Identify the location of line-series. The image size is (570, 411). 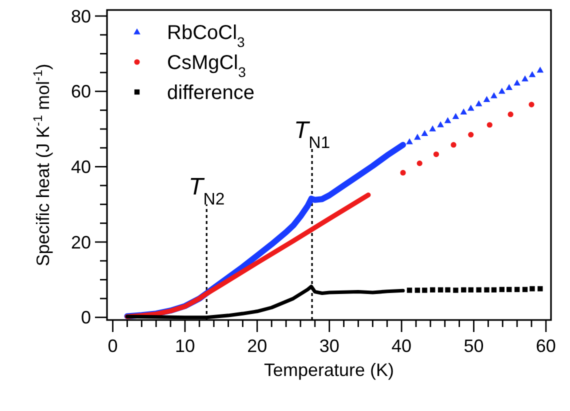
(247, 256).